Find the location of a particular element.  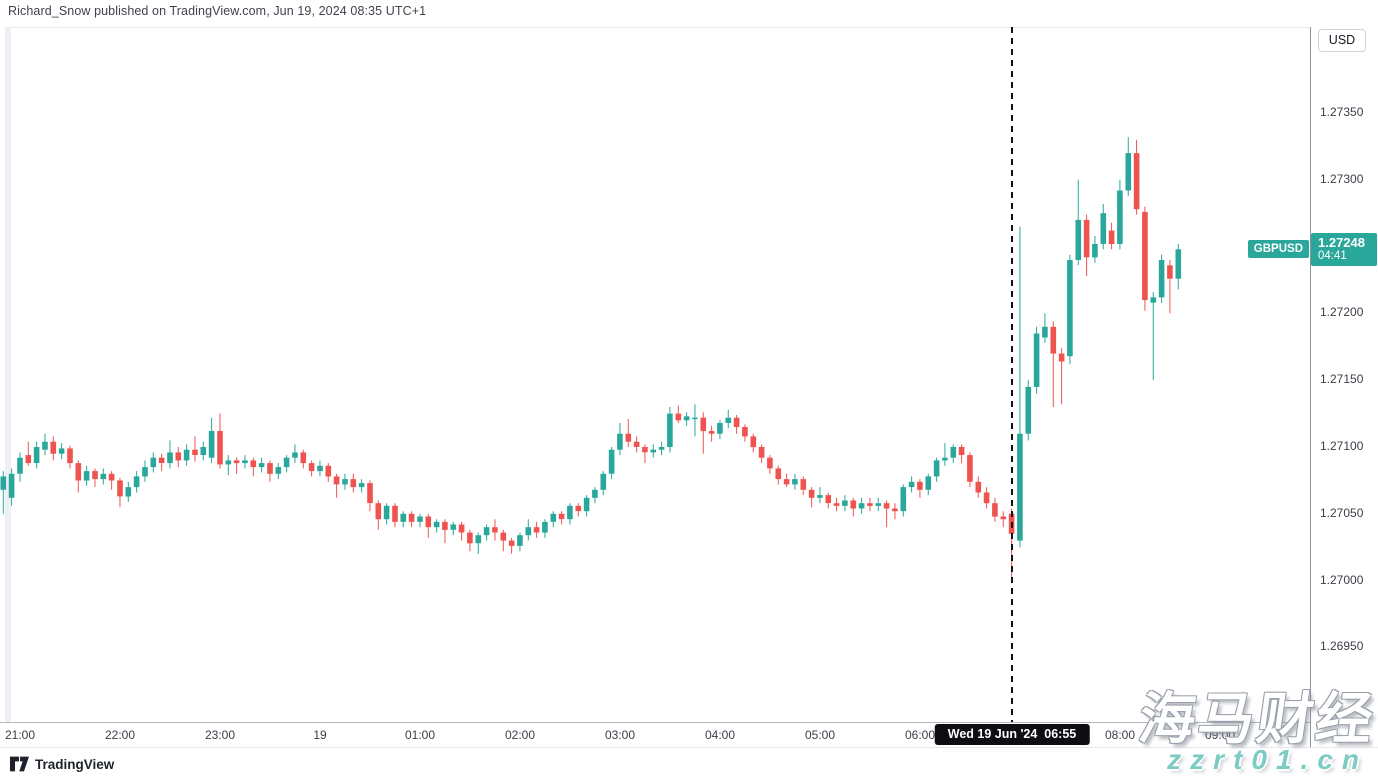

time-tick-label: 06:00 is located at coordinates (920, 735).